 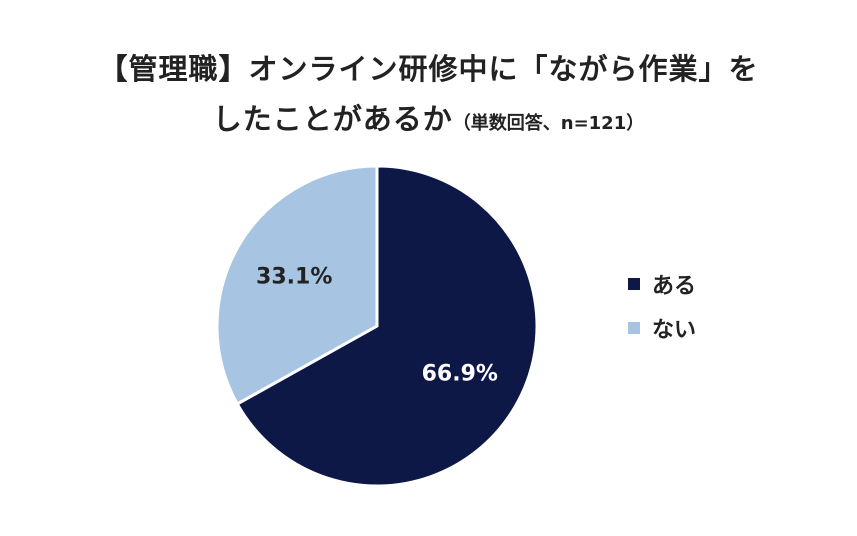 What do you see at coordinates (674, 330) in the screenshot?
I see `legend-label-nai: ない` at bounding box center [674, 330].